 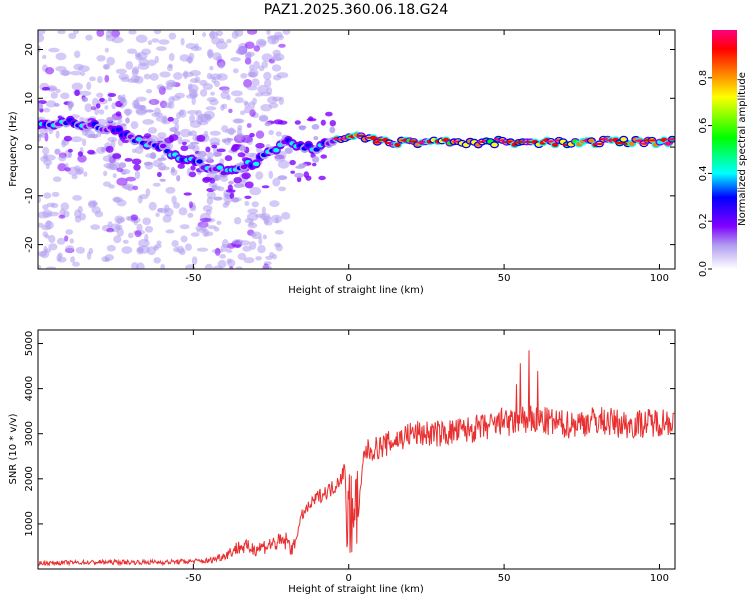 I want to click on snr-ylabel: SNR (10 * v/v), so click(x=13, y=448).